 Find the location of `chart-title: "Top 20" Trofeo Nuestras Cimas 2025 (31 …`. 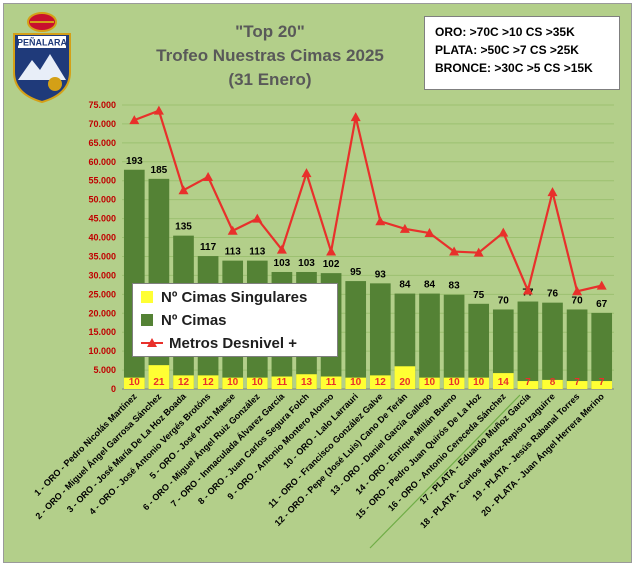

chart-title: "Top 20" Trofeo Nuestras Cimas 2025 (31 … is located at coordinates (270, 56).